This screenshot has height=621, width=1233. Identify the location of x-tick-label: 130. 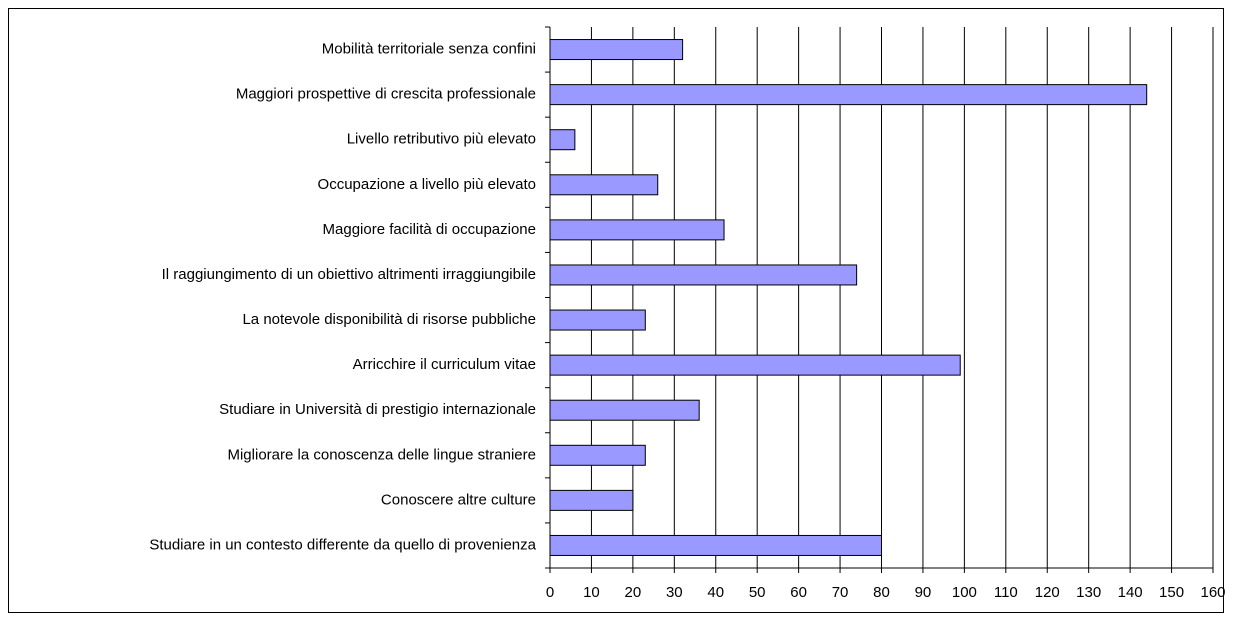
(1088, 592).